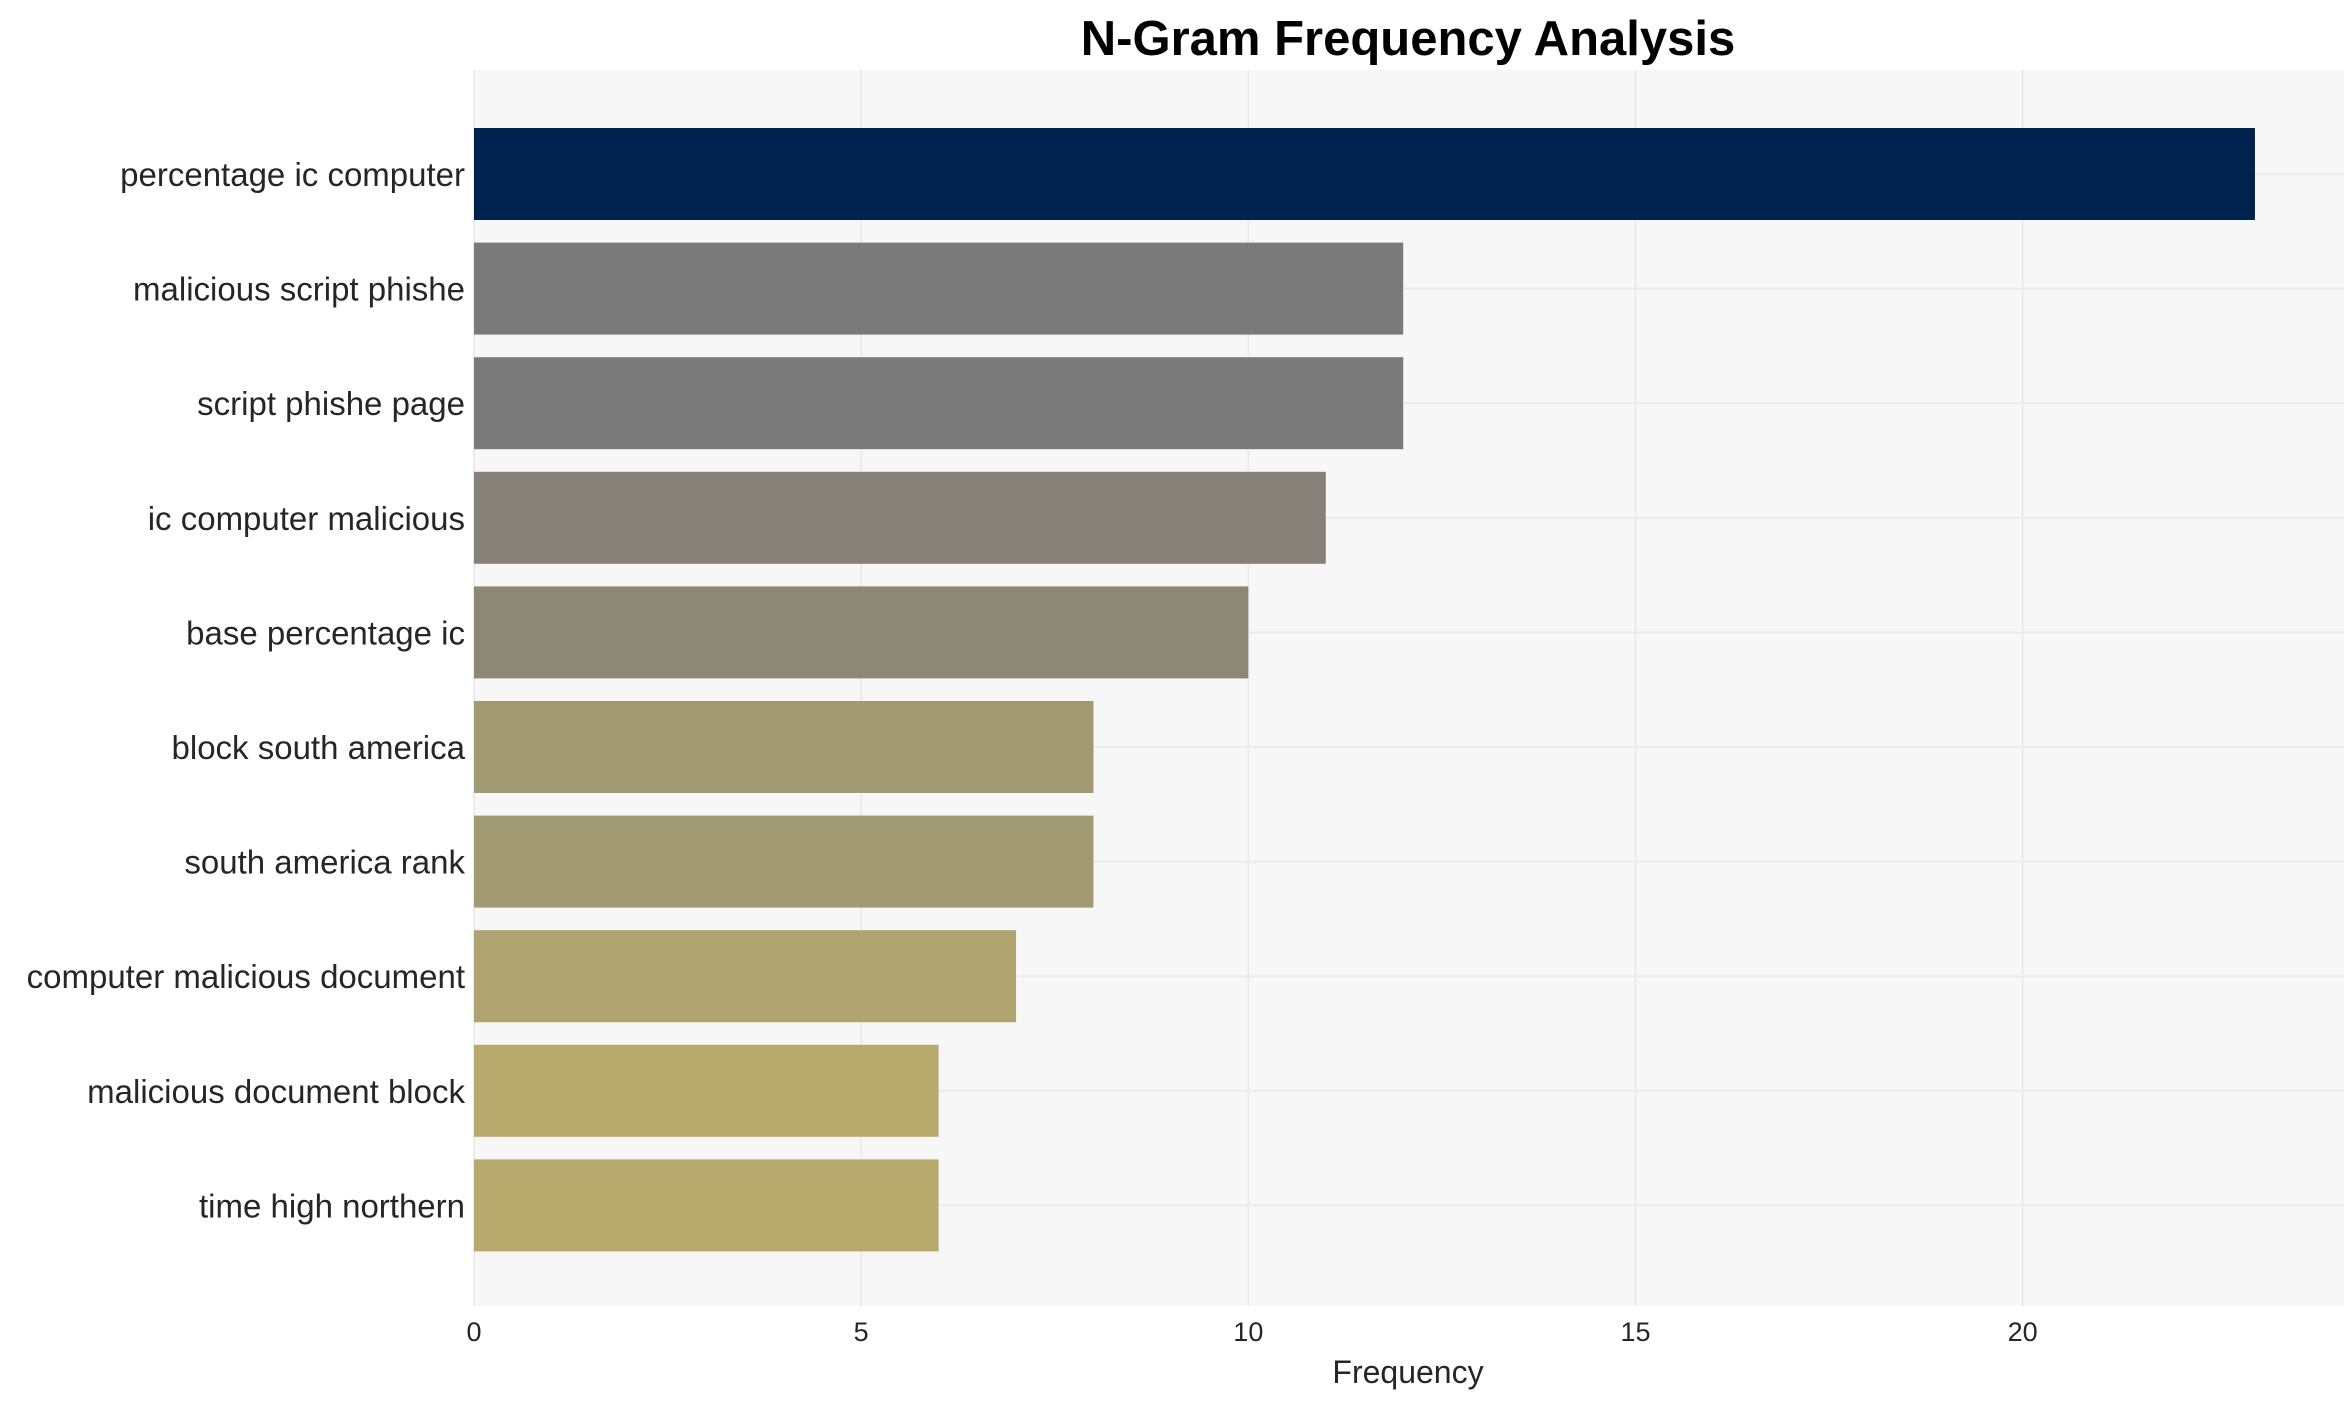  What do you see at coordinates (1248, 1332) in the screenshot?
I see `x-tick-label: 10` at bounding box center [1248, 1332].